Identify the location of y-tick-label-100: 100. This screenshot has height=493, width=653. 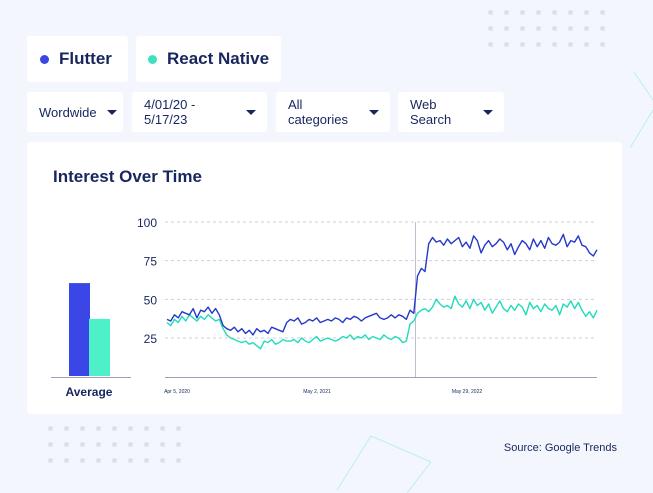
(147, 223).